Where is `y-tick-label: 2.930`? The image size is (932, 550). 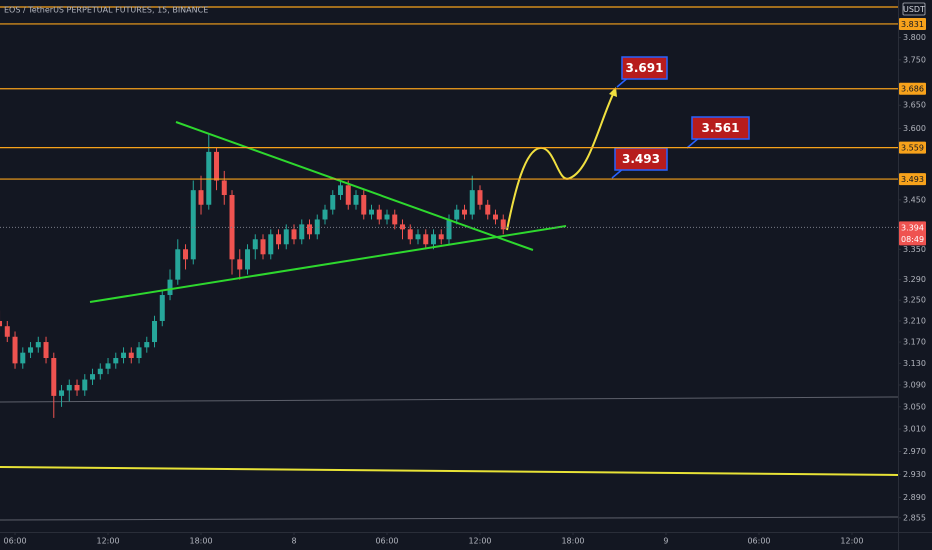 y-tick-label: 2.930 is located at coordinates (914, 474).